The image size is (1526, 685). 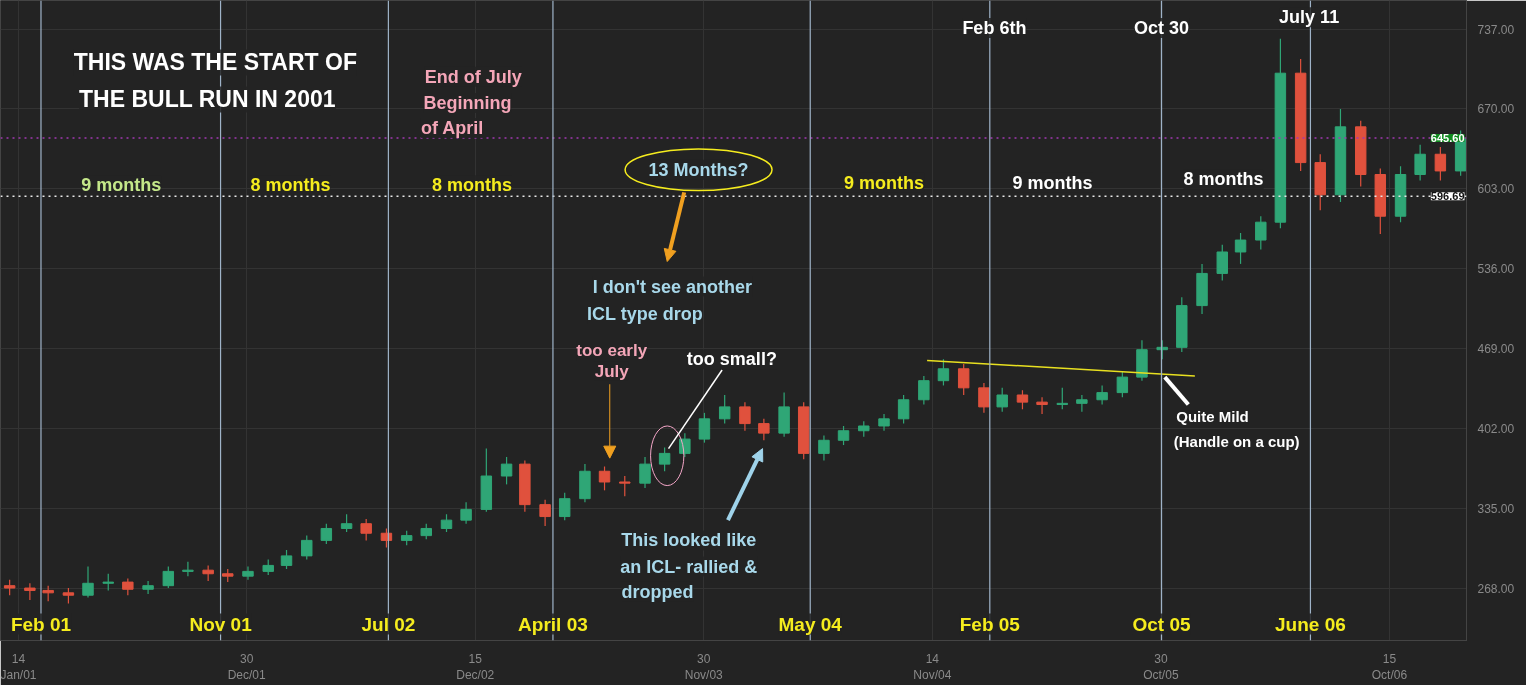 I want to click on annotation: THIS WAS THE START OF, so click(x=215, y=62).